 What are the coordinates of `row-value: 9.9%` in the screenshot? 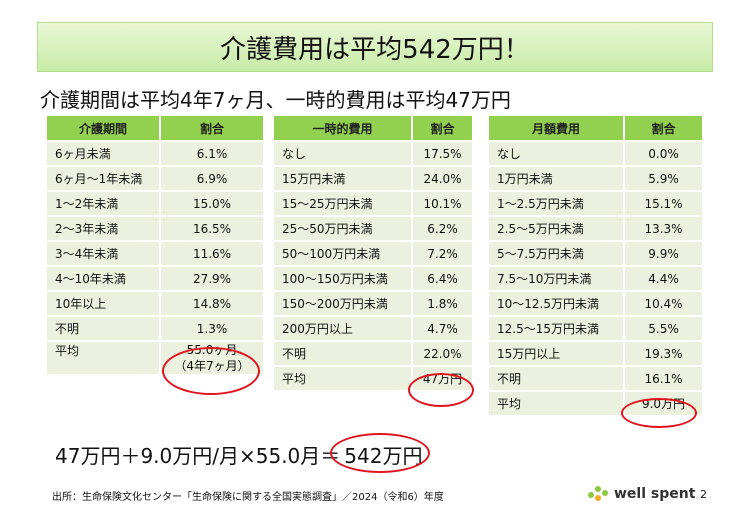 It's located at (663, 254).